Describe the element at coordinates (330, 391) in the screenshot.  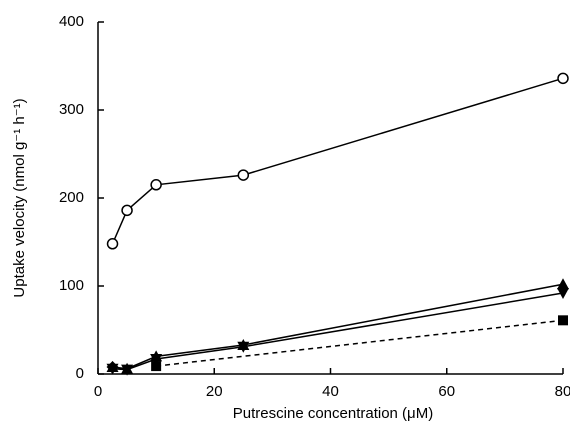
I see `x-tick-label: 40` at that location.